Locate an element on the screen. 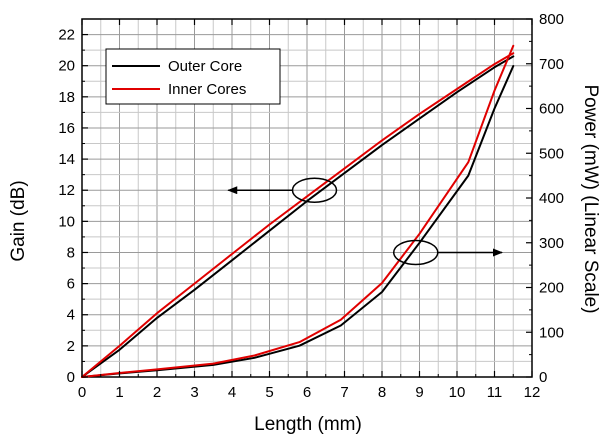 The width and height of the screenshot is (603, 445). y-tick-label: 6 is located at coordinates (71, 284).